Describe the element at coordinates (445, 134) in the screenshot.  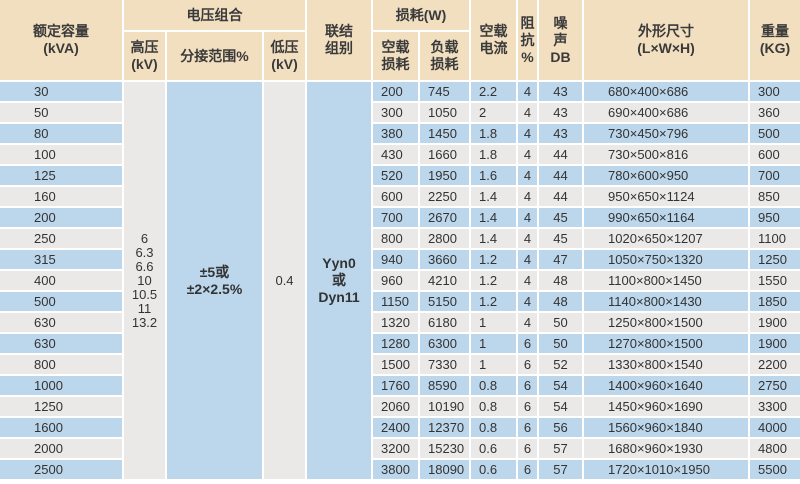
I see `cell-load-loss: 1450` at that location.